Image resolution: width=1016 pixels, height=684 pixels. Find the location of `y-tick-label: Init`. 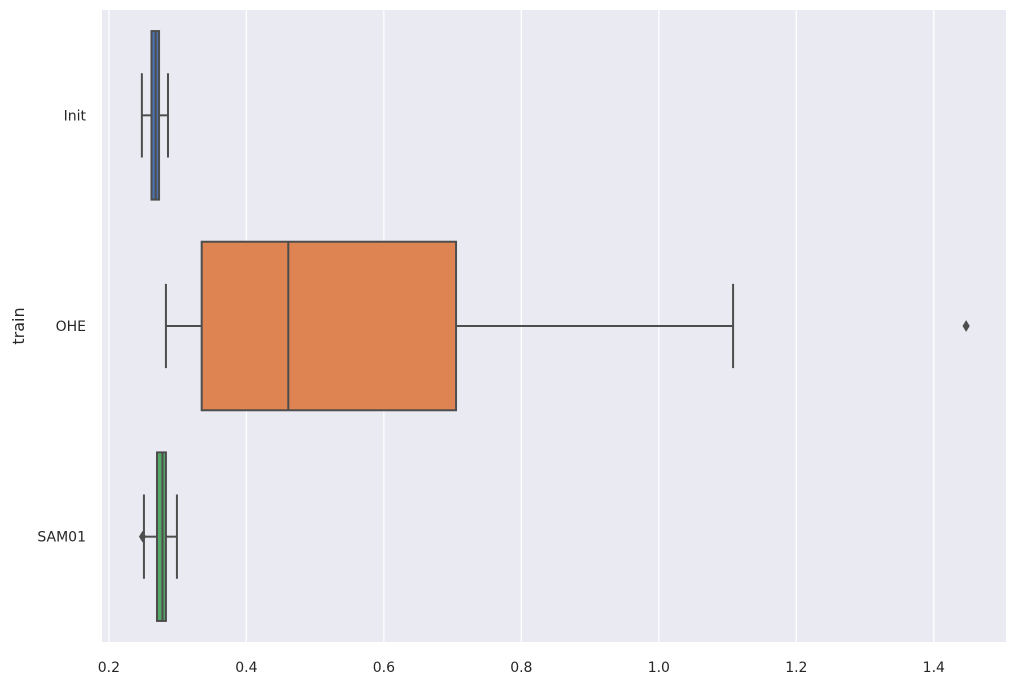

y-tick-label: Init is located at coordinates (75, 116).